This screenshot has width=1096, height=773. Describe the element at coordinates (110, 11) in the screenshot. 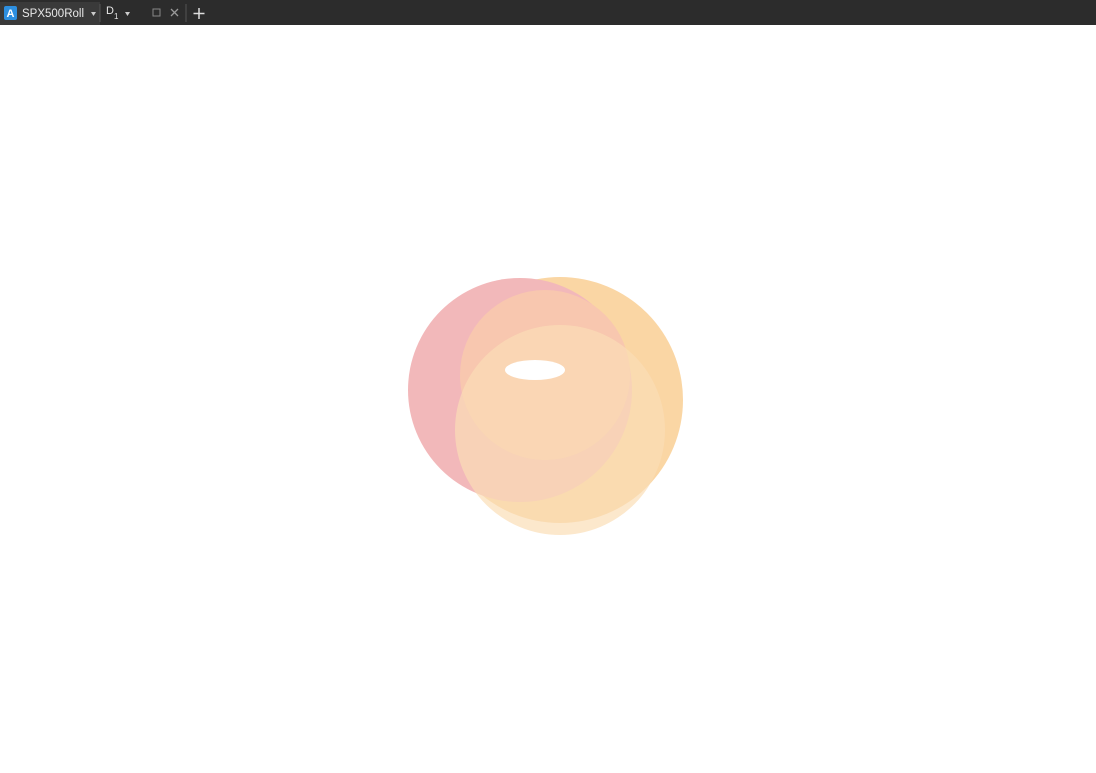

I see `timeframe: D` at that location.